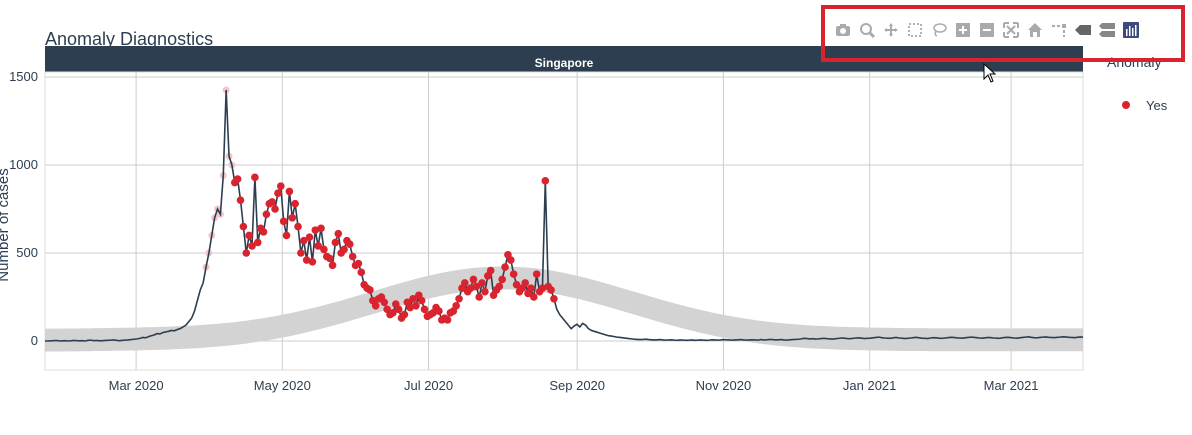  Describe the element at coordinates (1035, 30) in the screenshot. I see `reset-axes-button` at that location.